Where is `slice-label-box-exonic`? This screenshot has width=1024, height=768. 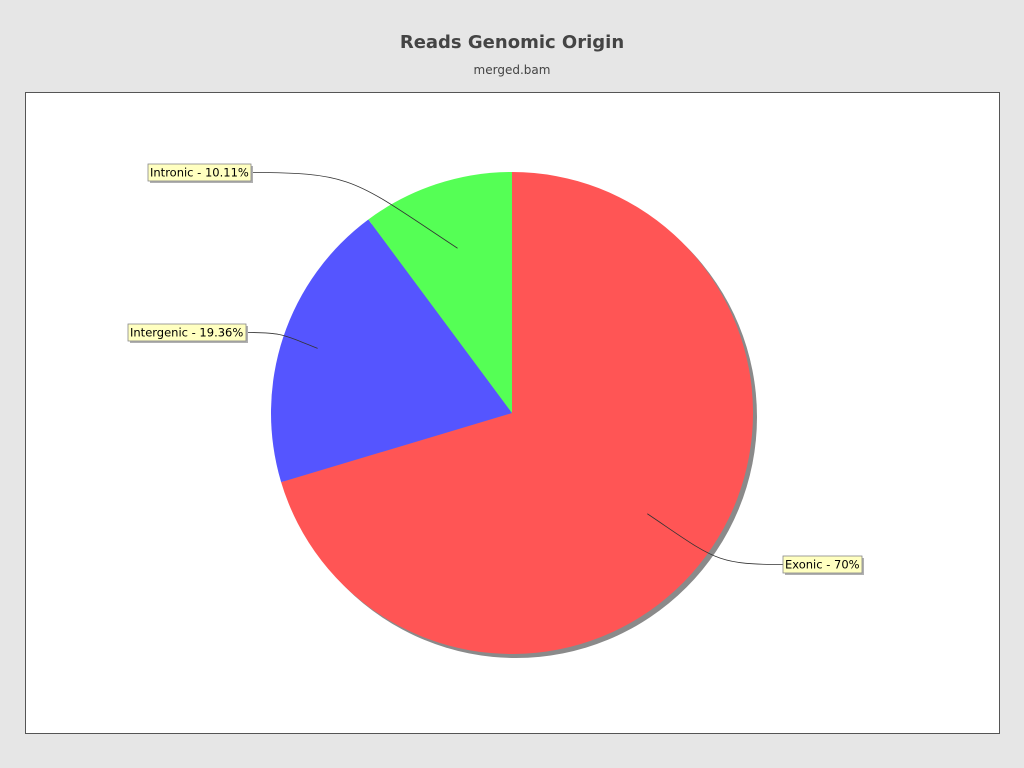 slice-label-box-exonic is located at coordinates (822, 564).